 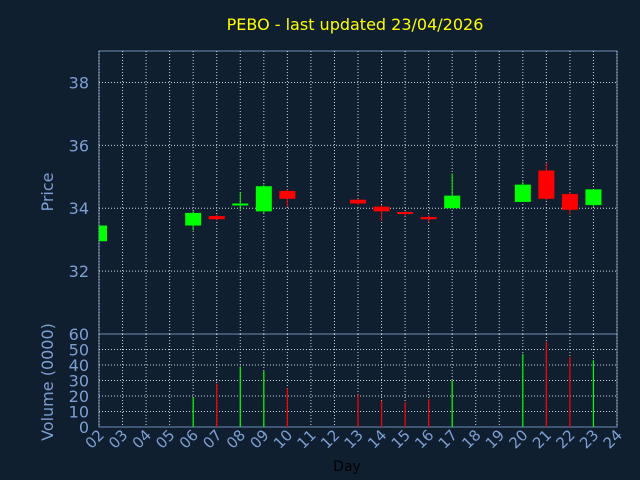 I want to click on volume-tick-label: 10, so click(x=79, y=412).